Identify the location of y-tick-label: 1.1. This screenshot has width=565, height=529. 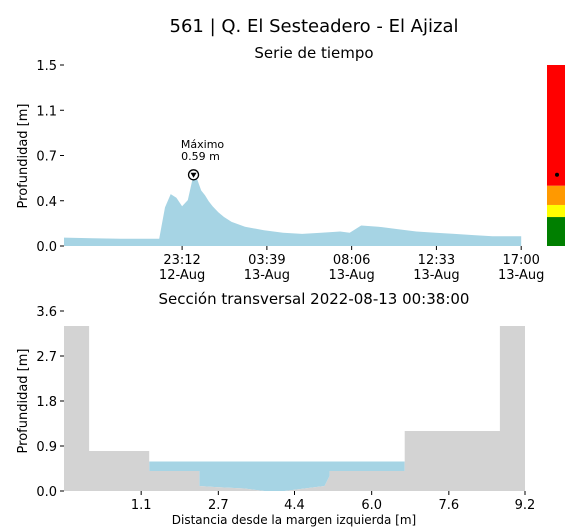
(46, 111).